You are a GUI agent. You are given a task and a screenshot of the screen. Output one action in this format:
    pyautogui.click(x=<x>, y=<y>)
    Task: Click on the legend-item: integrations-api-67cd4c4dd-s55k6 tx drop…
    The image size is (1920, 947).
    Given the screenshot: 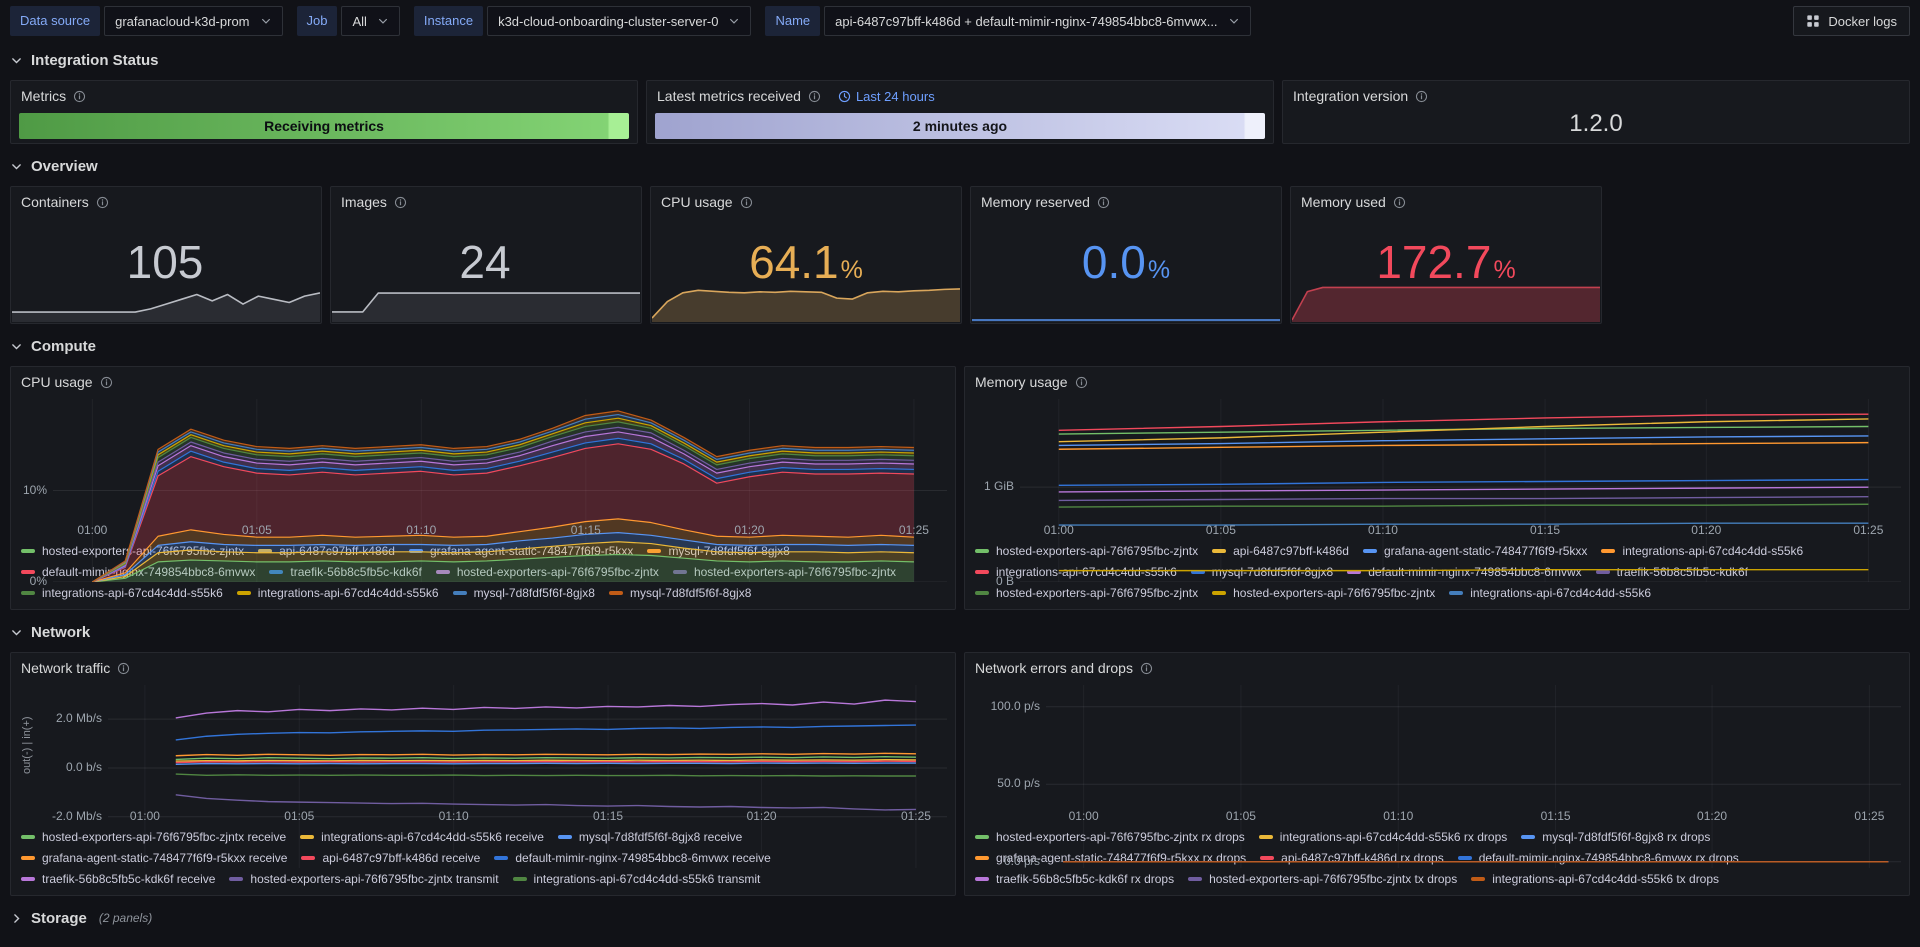 What is the action you would take?
    pyautogui.click(x=1595, y=879)
    